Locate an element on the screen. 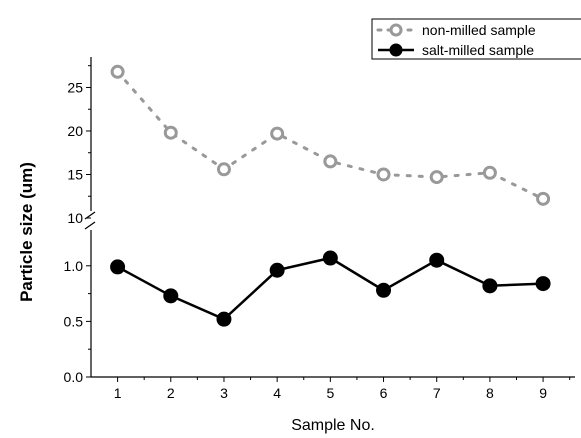  legend-label: salt-milled sample is located at coordinates (478, 50).